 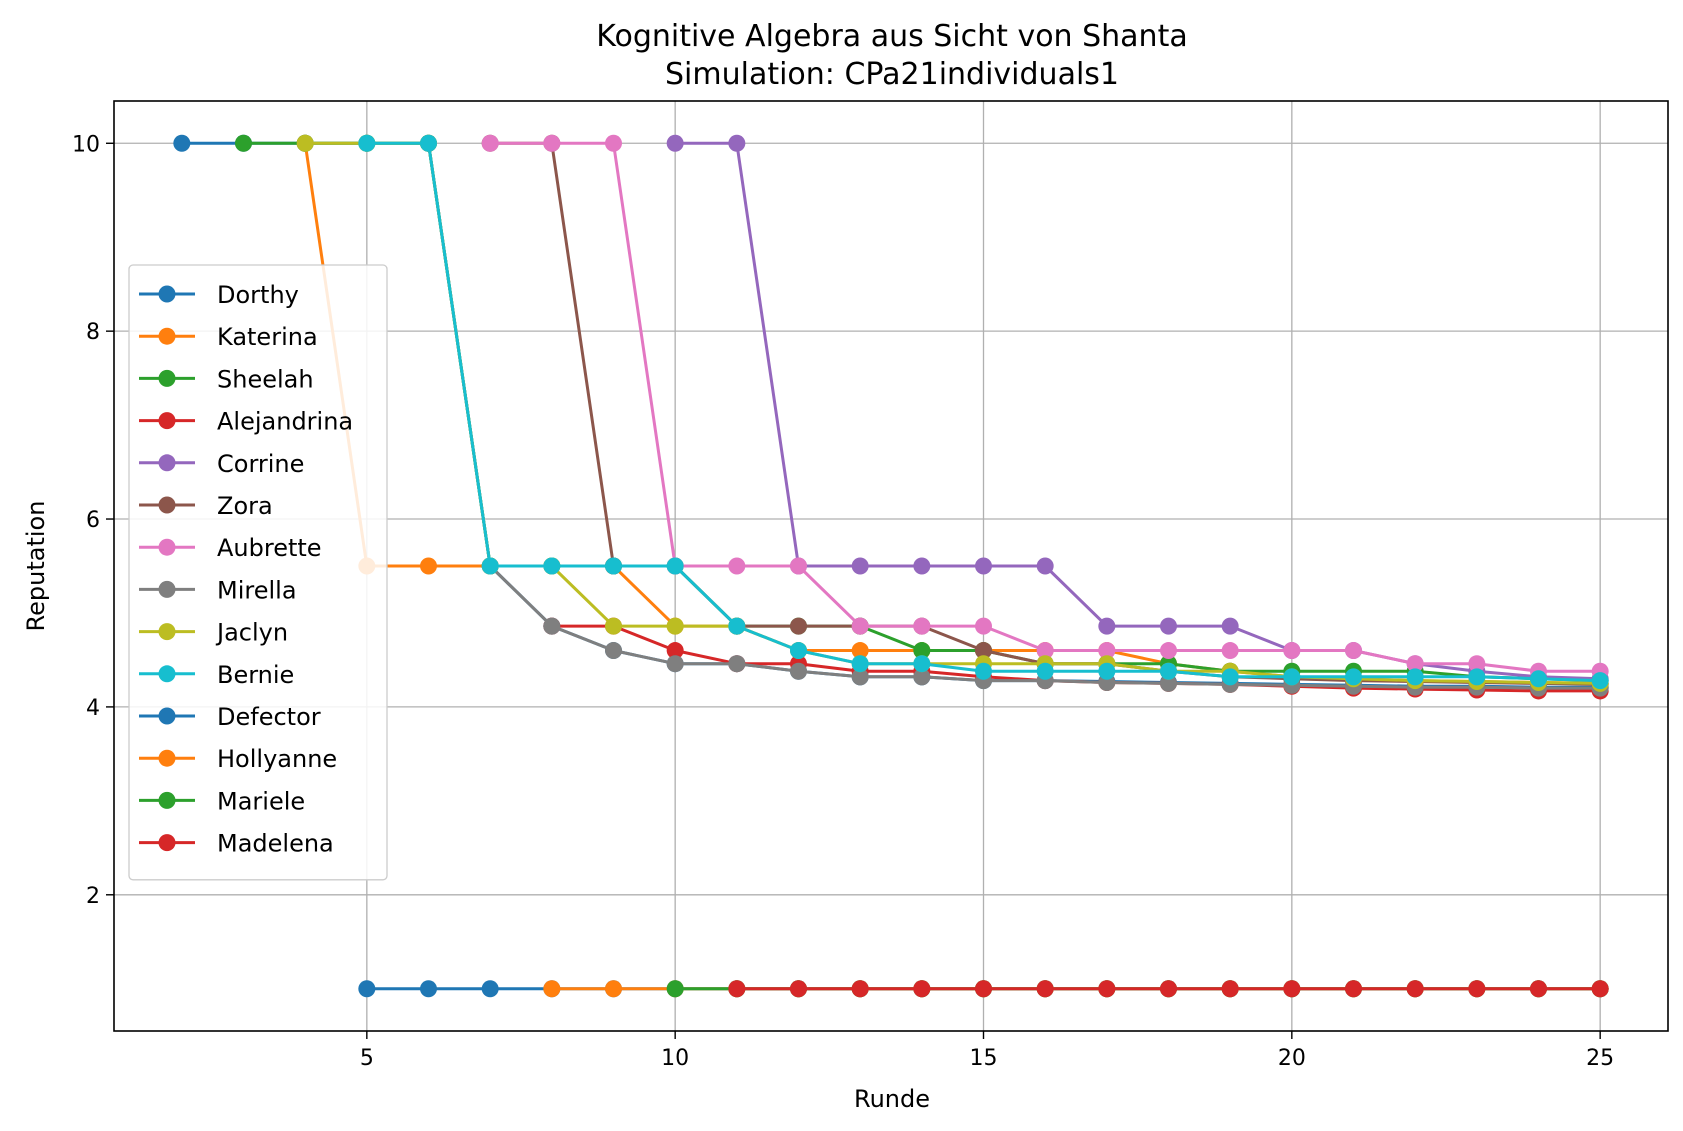 I want to click on y-tick-label: 8, so click(x=93, y=332).